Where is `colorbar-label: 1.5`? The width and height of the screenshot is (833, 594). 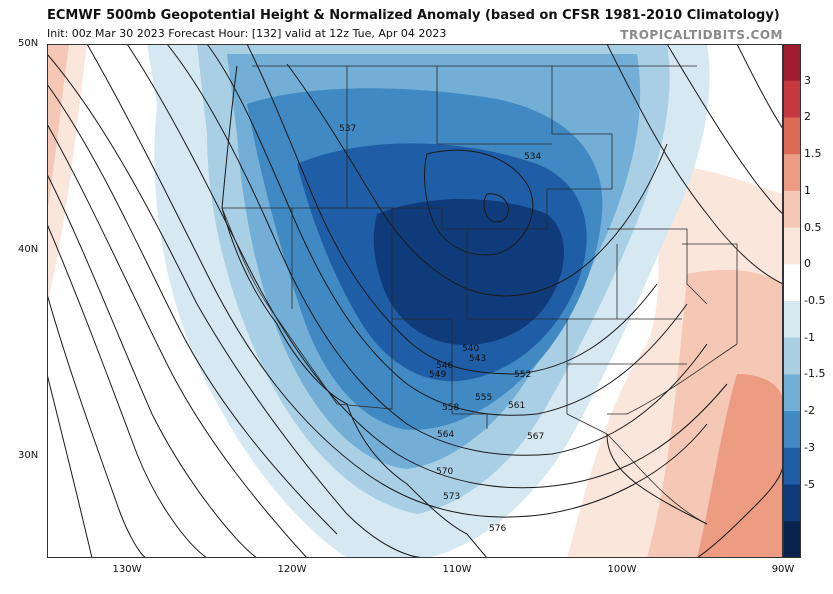
colorbar-label: 1.5 is located at coordinates (813, 154).